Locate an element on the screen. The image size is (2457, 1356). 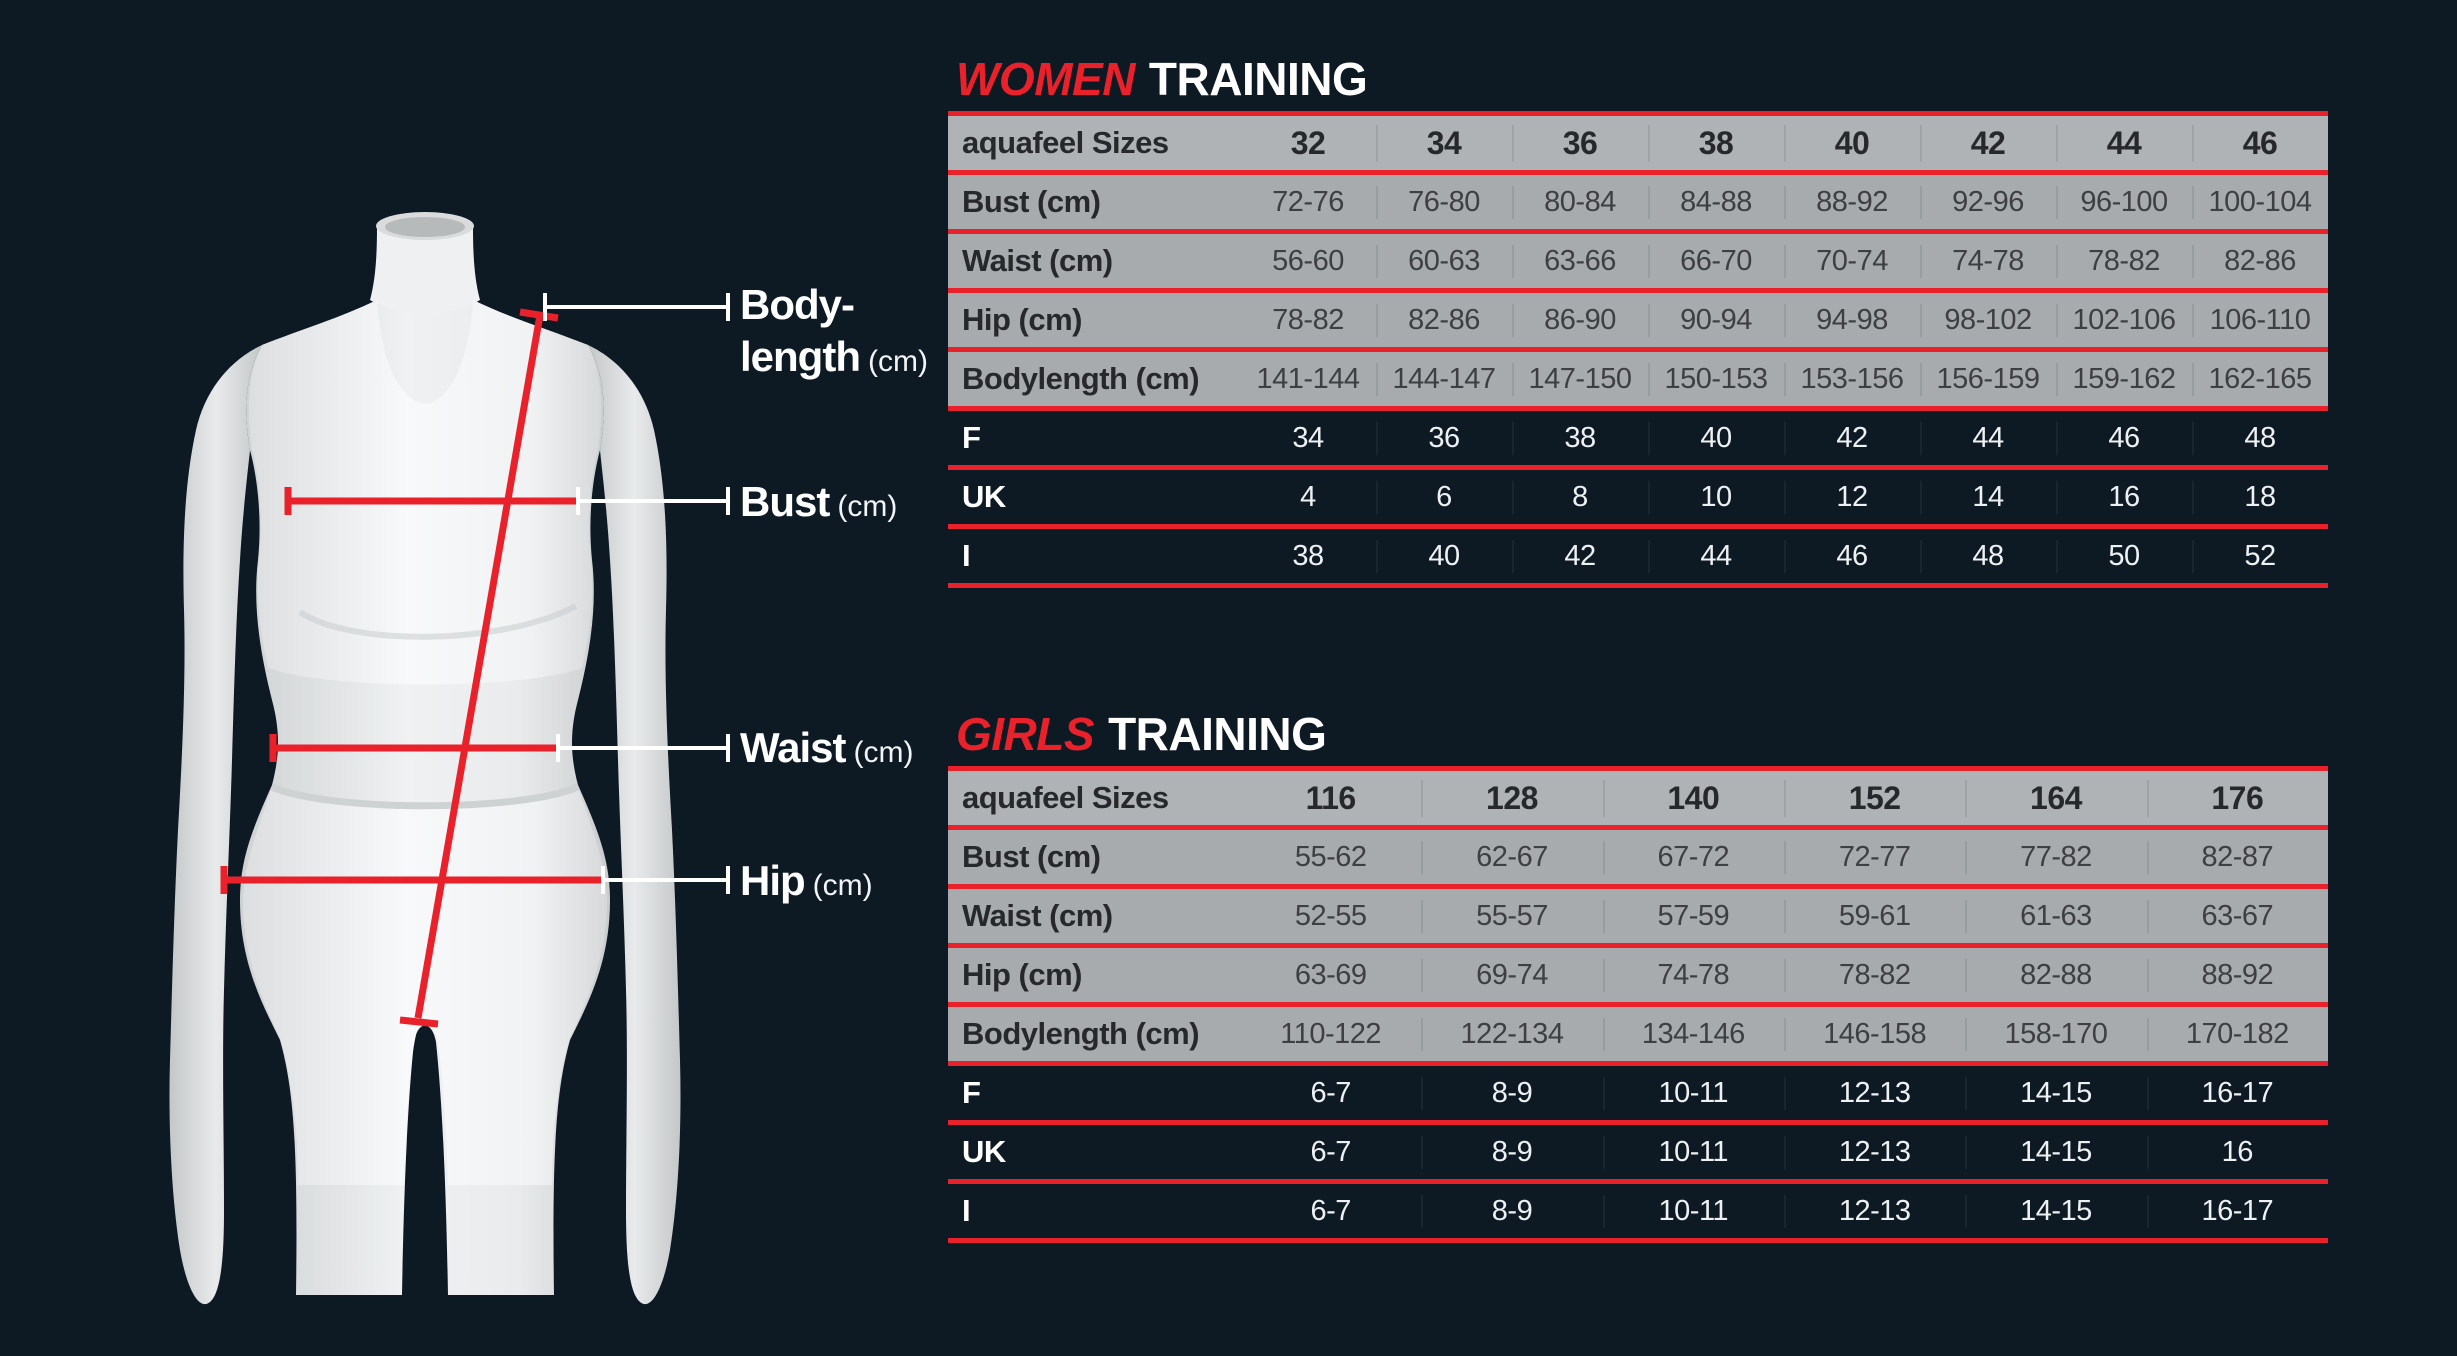
cell-value: 55-62 is located at coordinates (1330, 856).